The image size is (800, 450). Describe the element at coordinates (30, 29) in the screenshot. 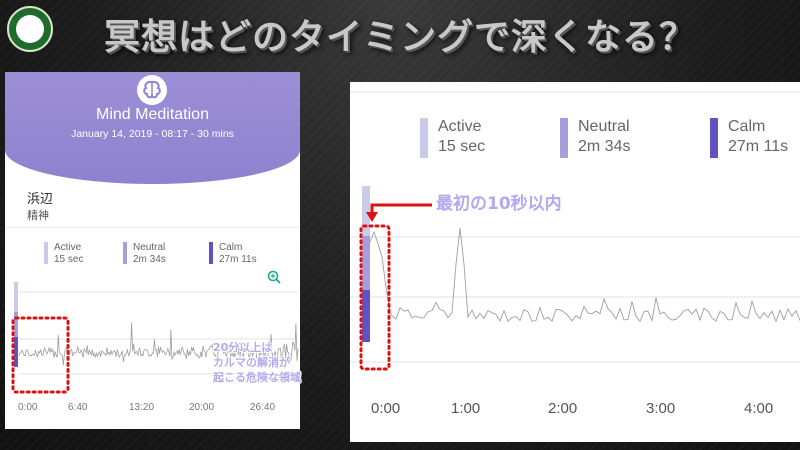

I see `club-emblem-icon` at that location.